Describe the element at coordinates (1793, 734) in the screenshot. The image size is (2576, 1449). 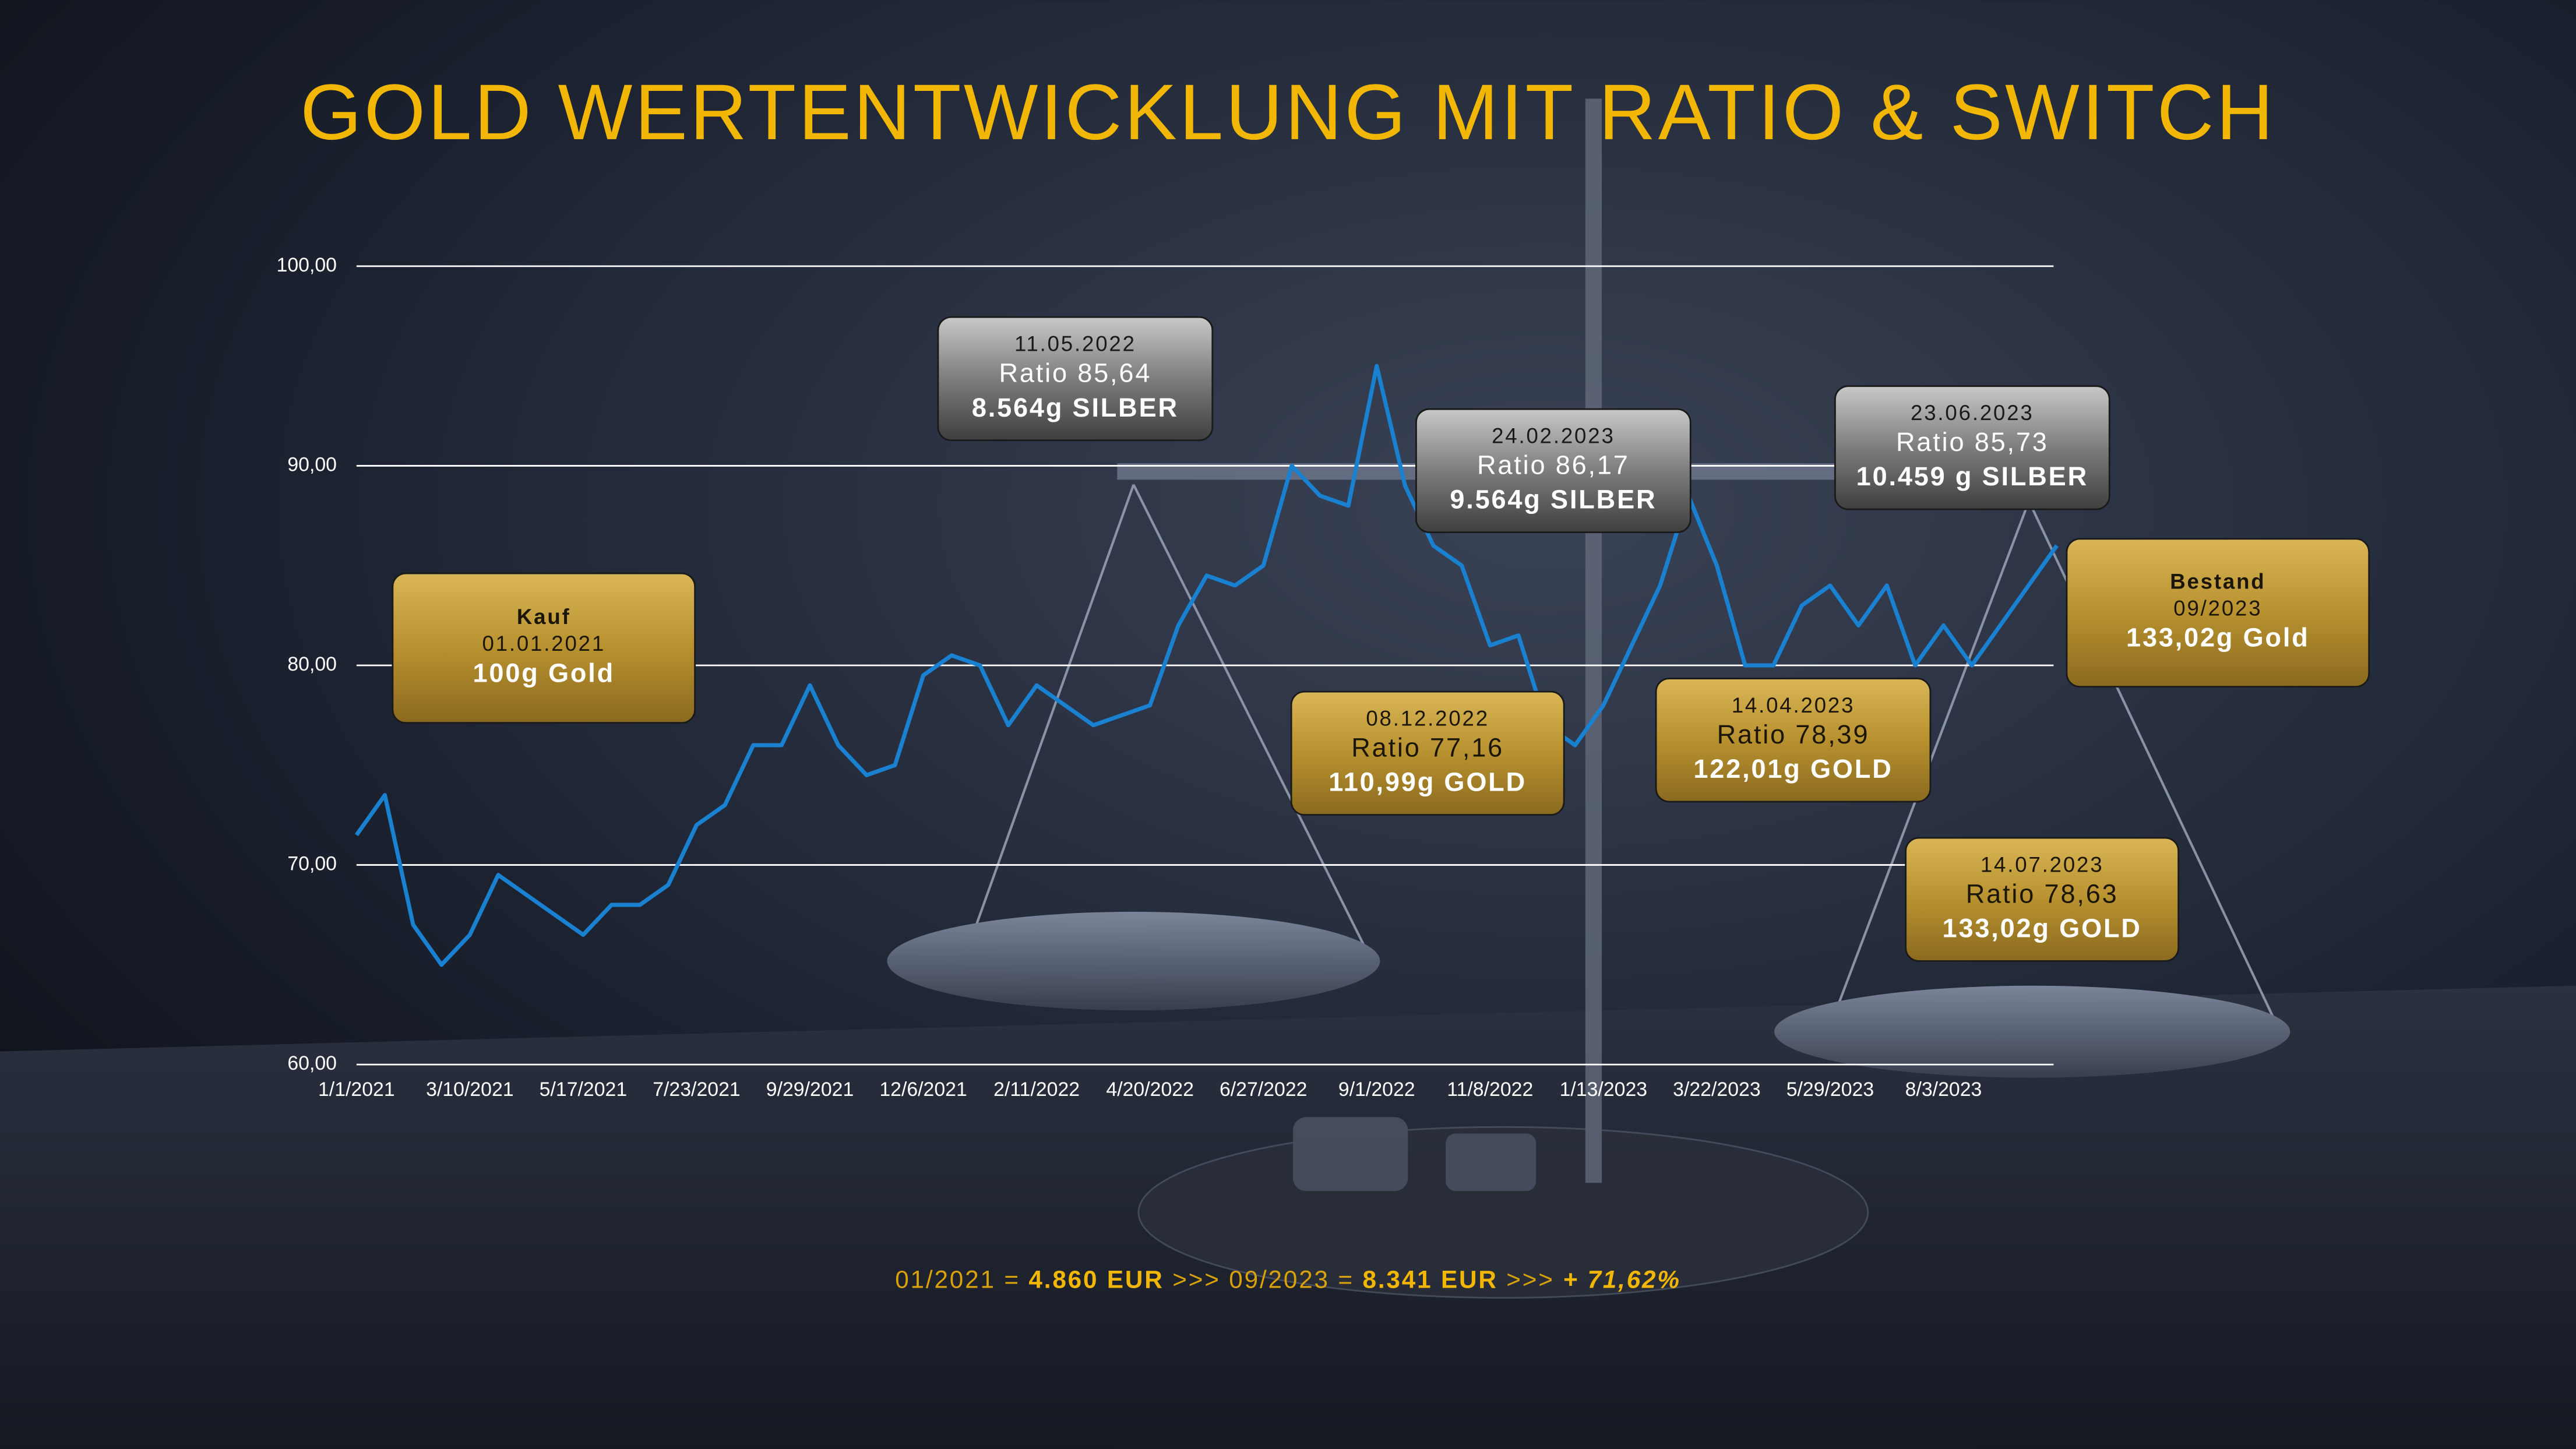
I see `annotation-text: Ratio 78,39` at that location.